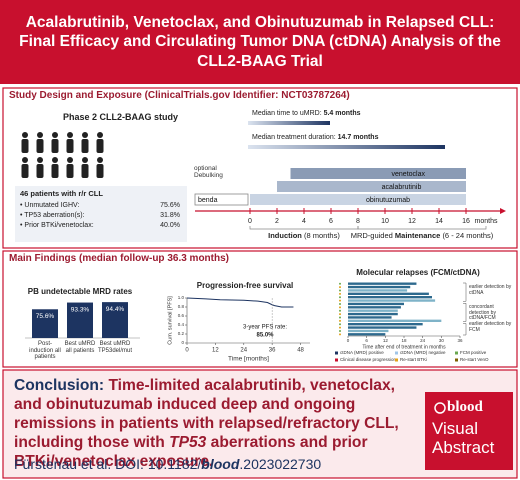 Image resolution: width=520 pixels, height=480 pixels. Describe the element at coordinates (358, 137) in the screenshot. I see `value: 14.7 months` at that location.